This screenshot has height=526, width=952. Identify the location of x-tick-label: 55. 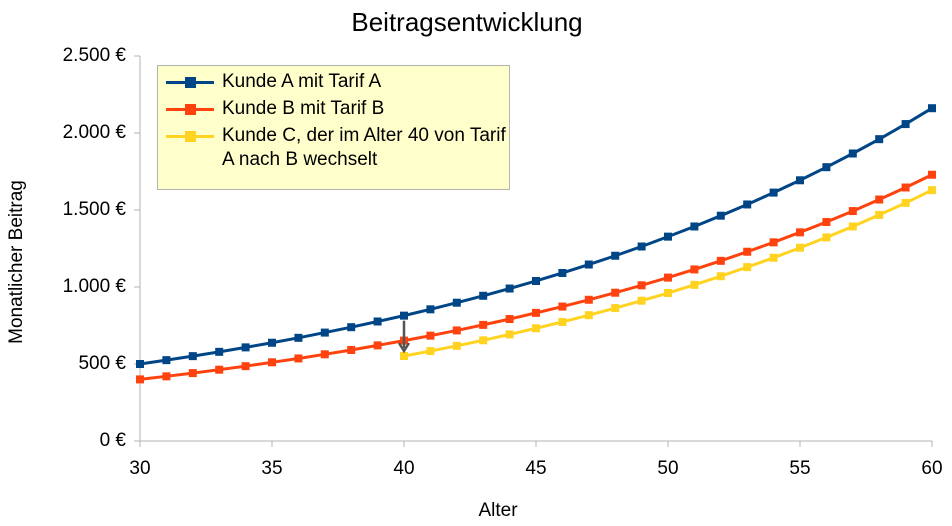
(799, 468).